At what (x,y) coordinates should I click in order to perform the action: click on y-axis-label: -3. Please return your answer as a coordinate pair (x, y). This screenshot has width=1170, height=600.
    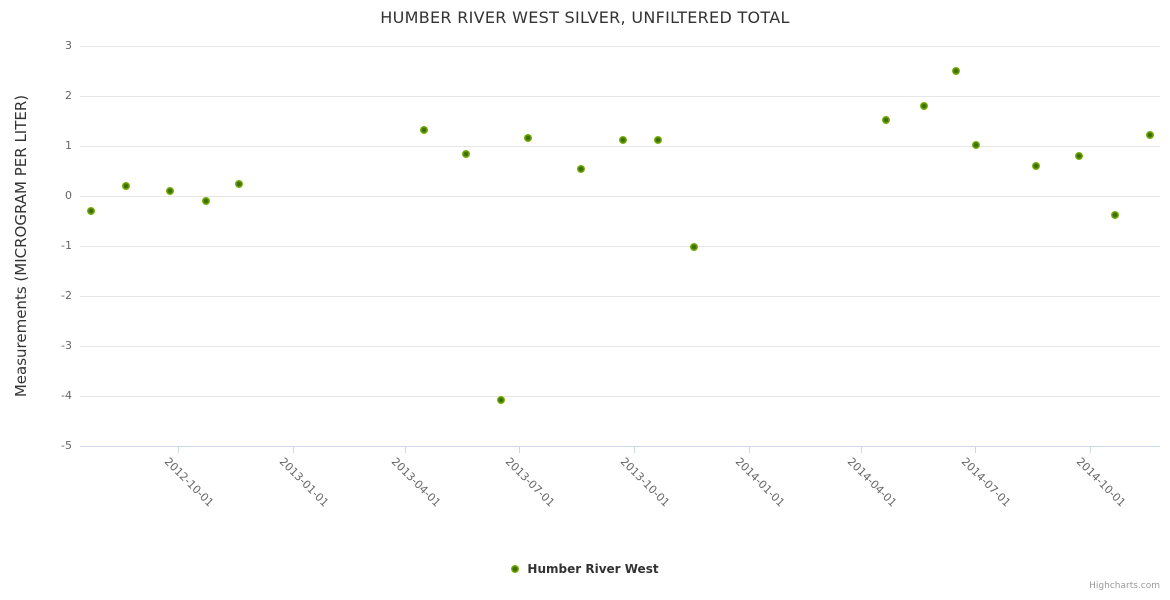
    Looking at the image, I should click on (66, 345).